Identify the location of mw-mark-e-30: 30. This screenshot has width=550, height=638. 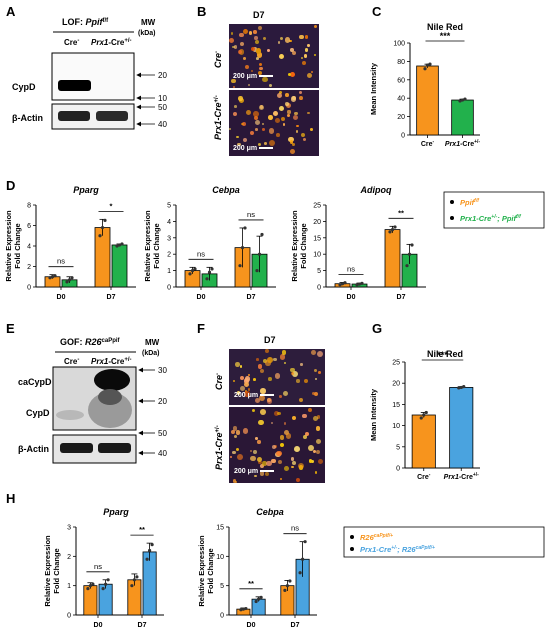
(162, 370).